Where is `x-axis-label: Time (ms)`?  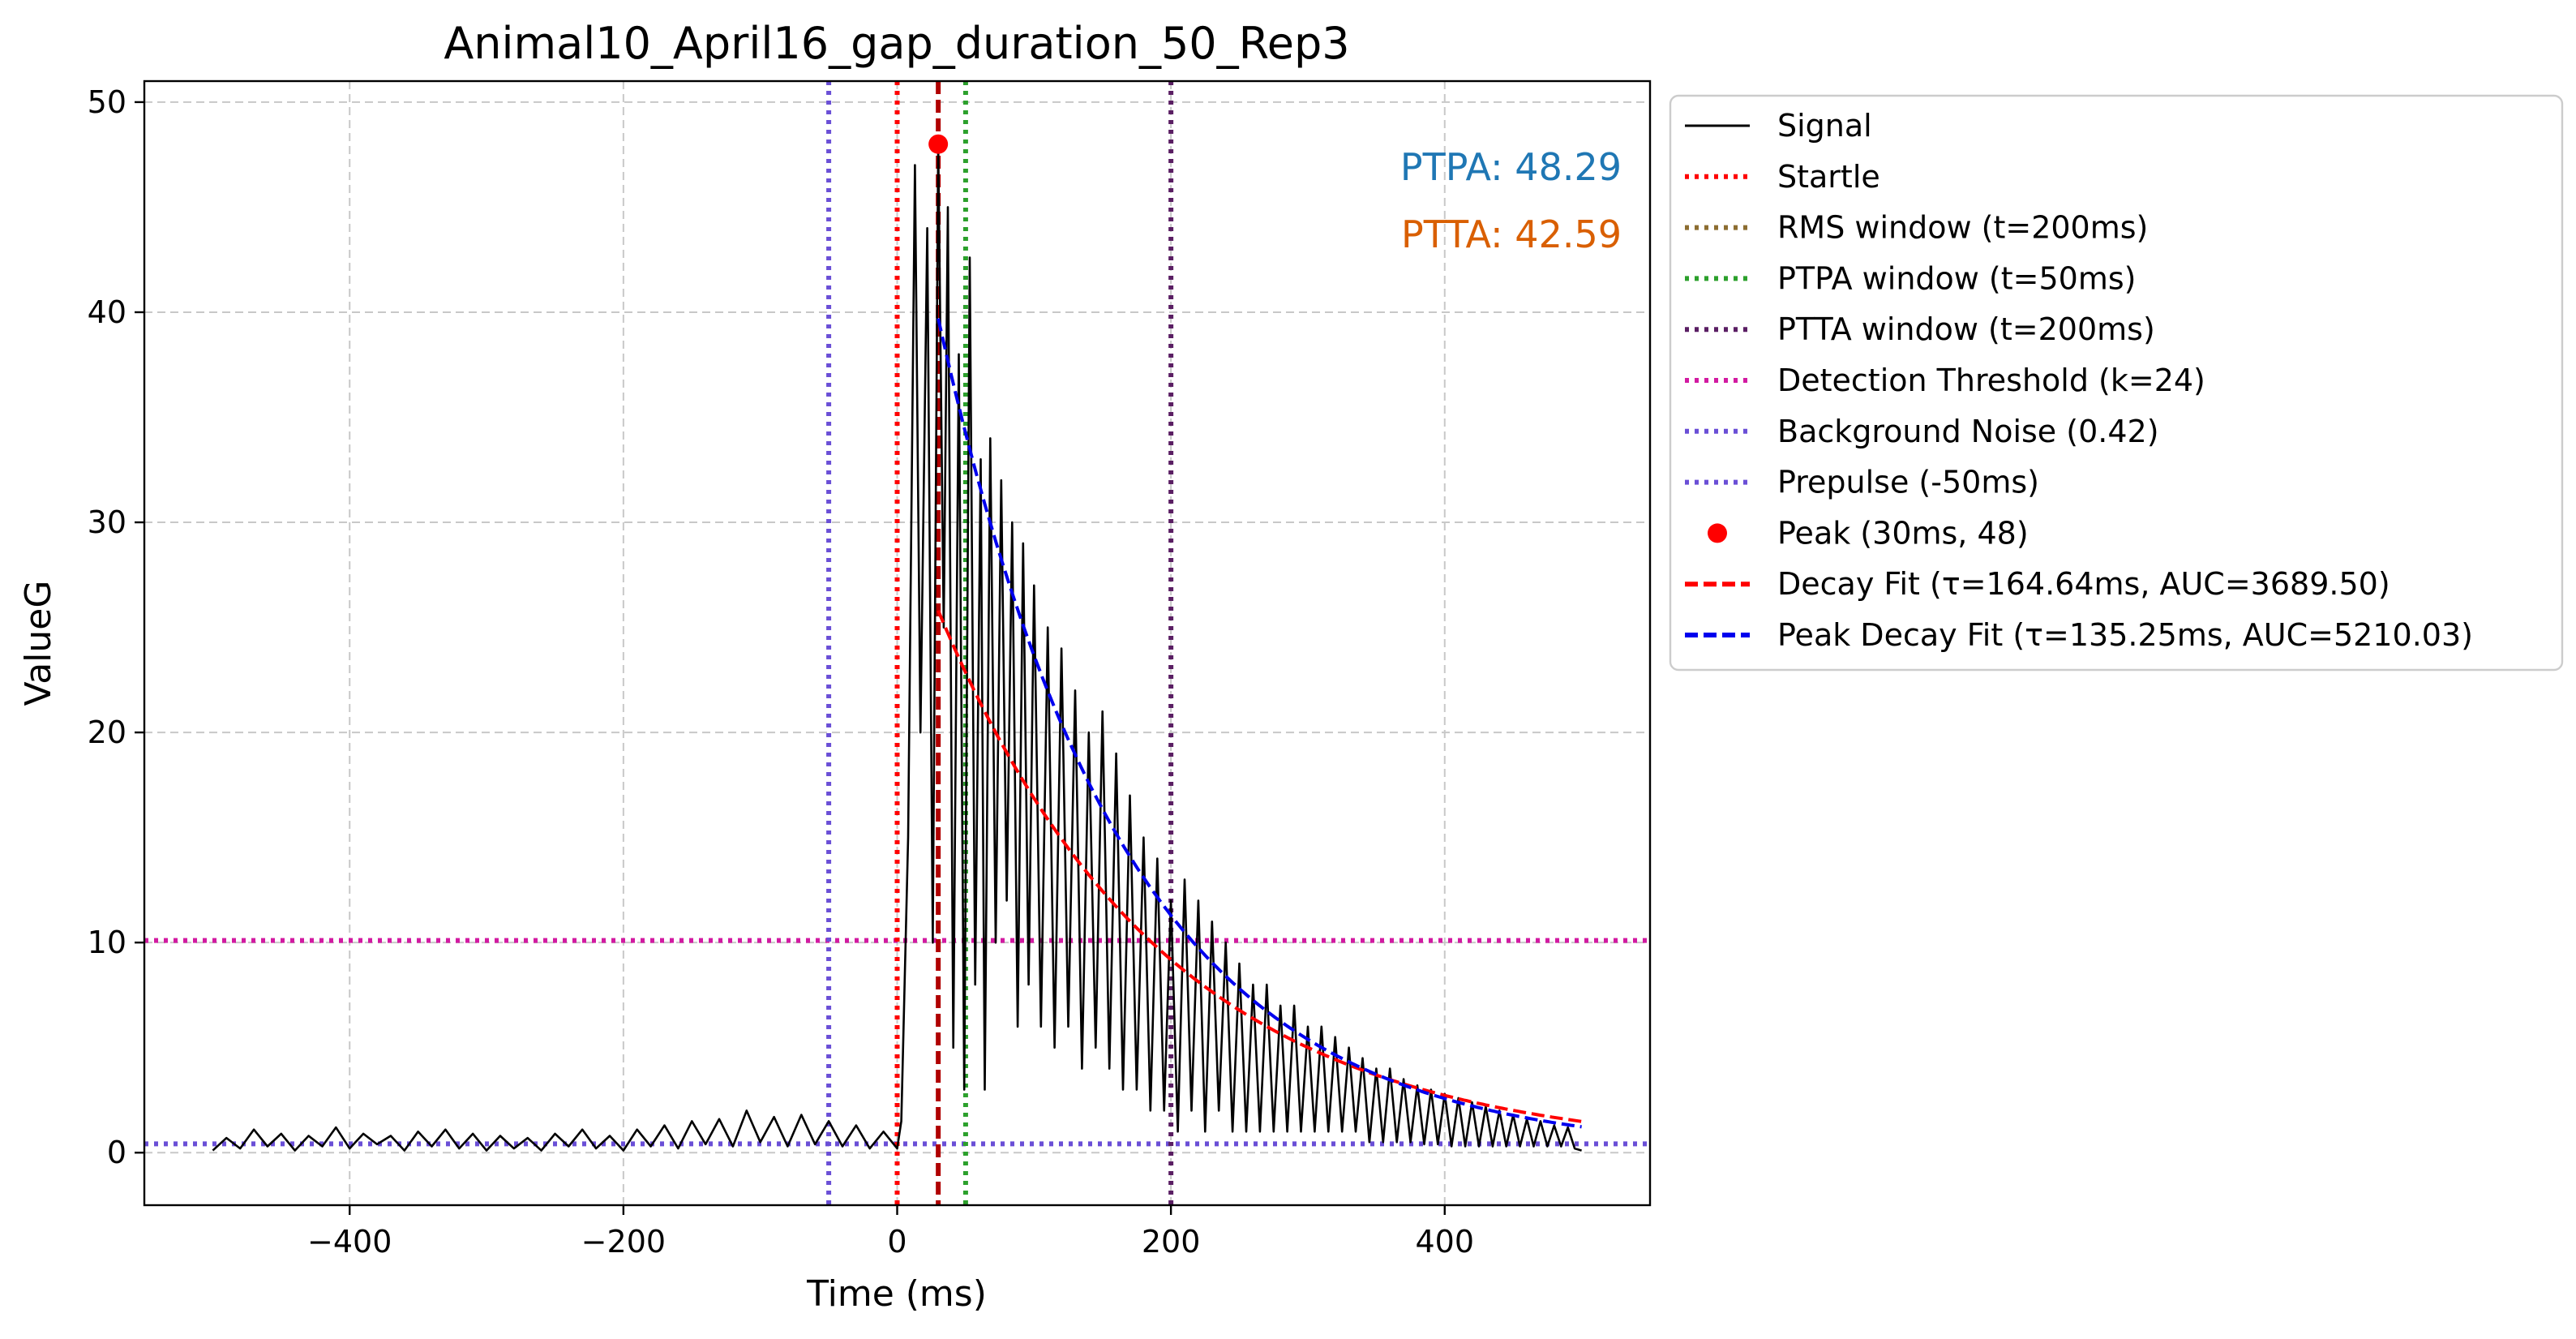 x-axis-label: Time (ms) is located at coordinates (896, 1294).